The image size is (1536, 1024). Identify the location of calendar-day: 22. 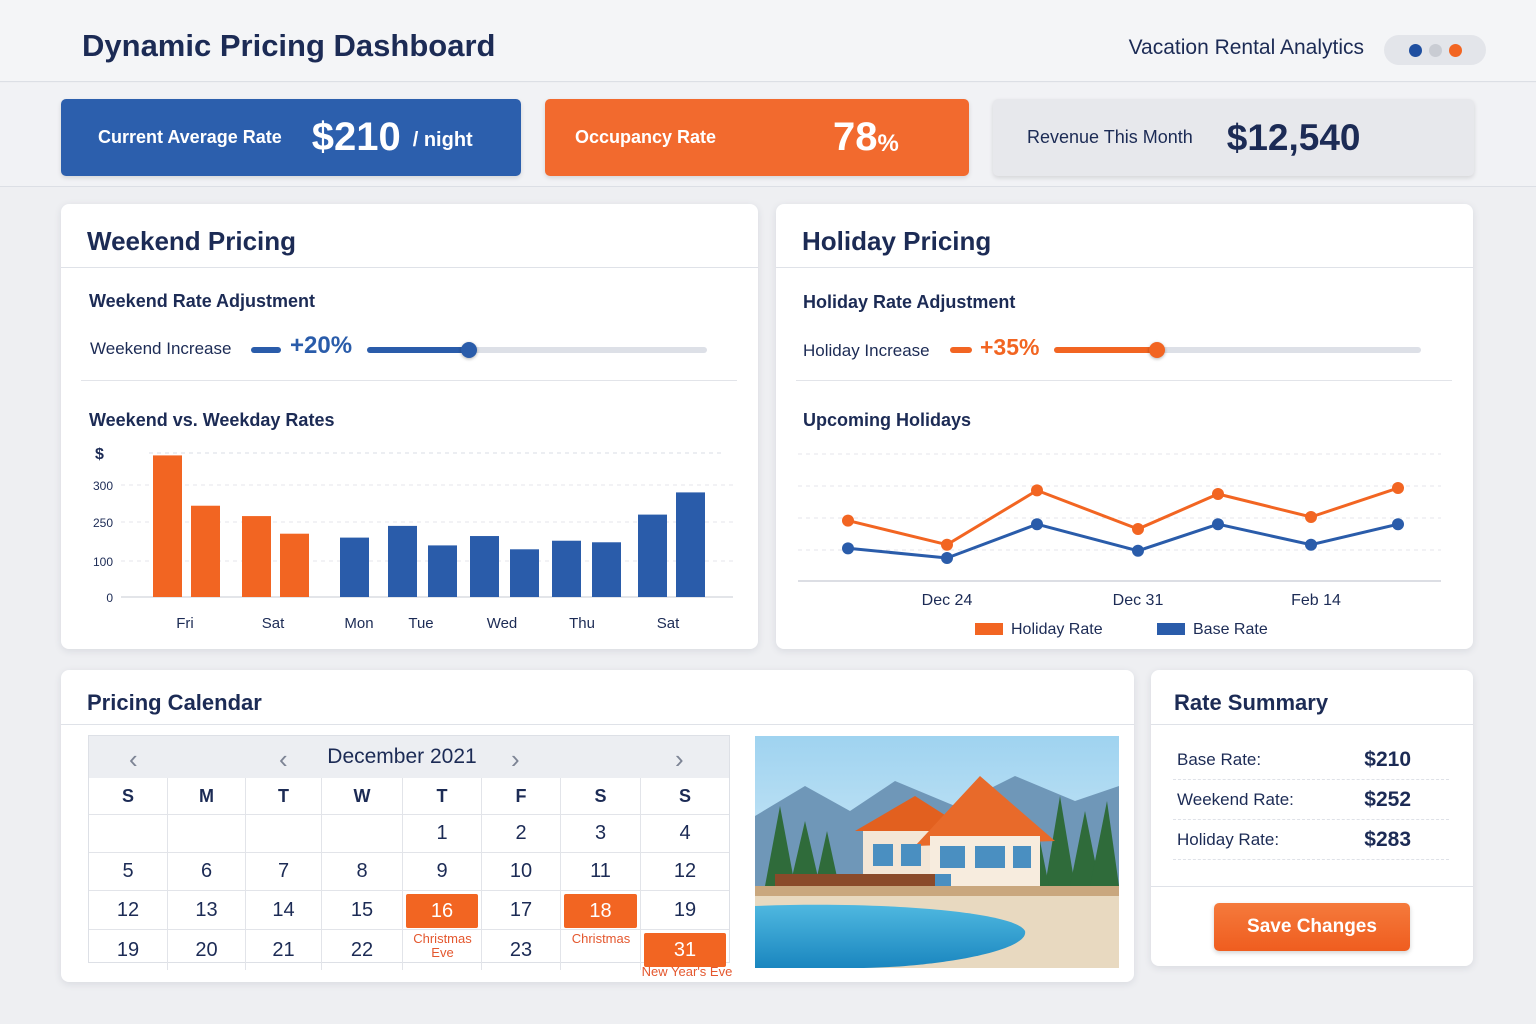
(362, 950).